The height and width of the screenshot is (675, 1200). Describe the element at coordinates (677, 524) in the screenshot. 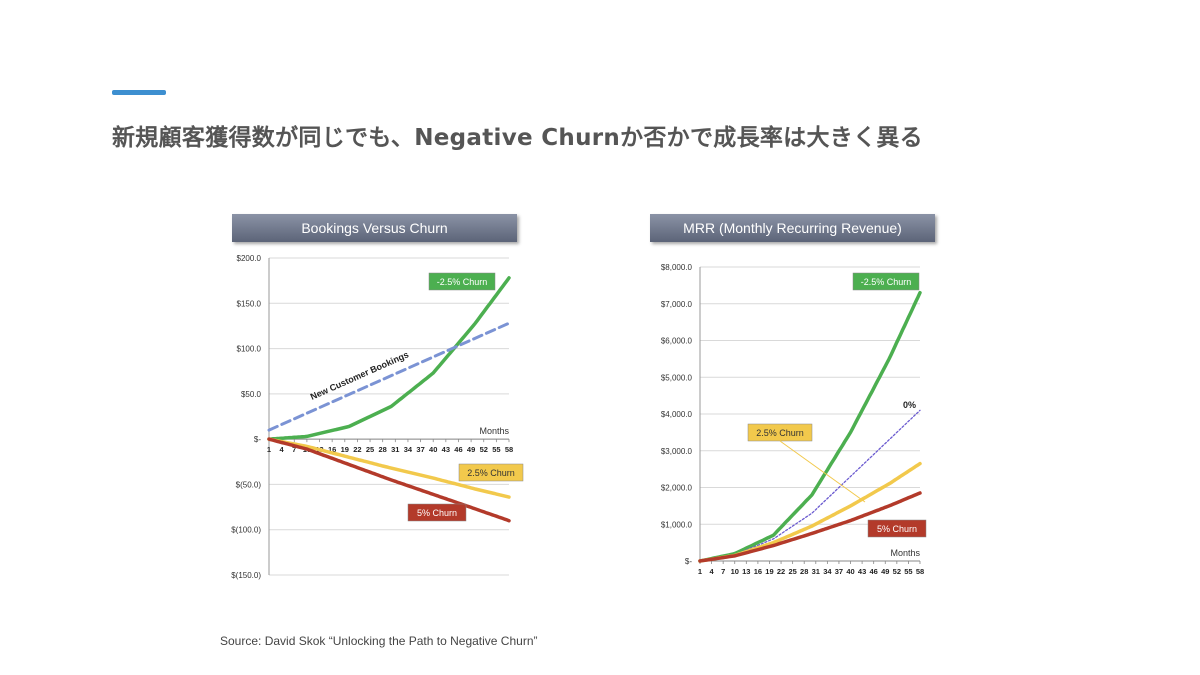

I see `mrr-y-tick-label: $1,000.0` at that location.